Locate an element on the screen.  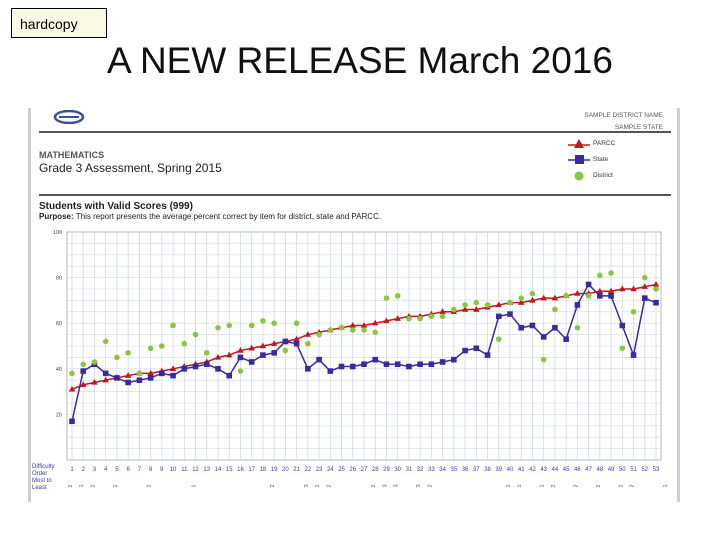
y-tick-label: 20 is located at coordinates (59, 415).